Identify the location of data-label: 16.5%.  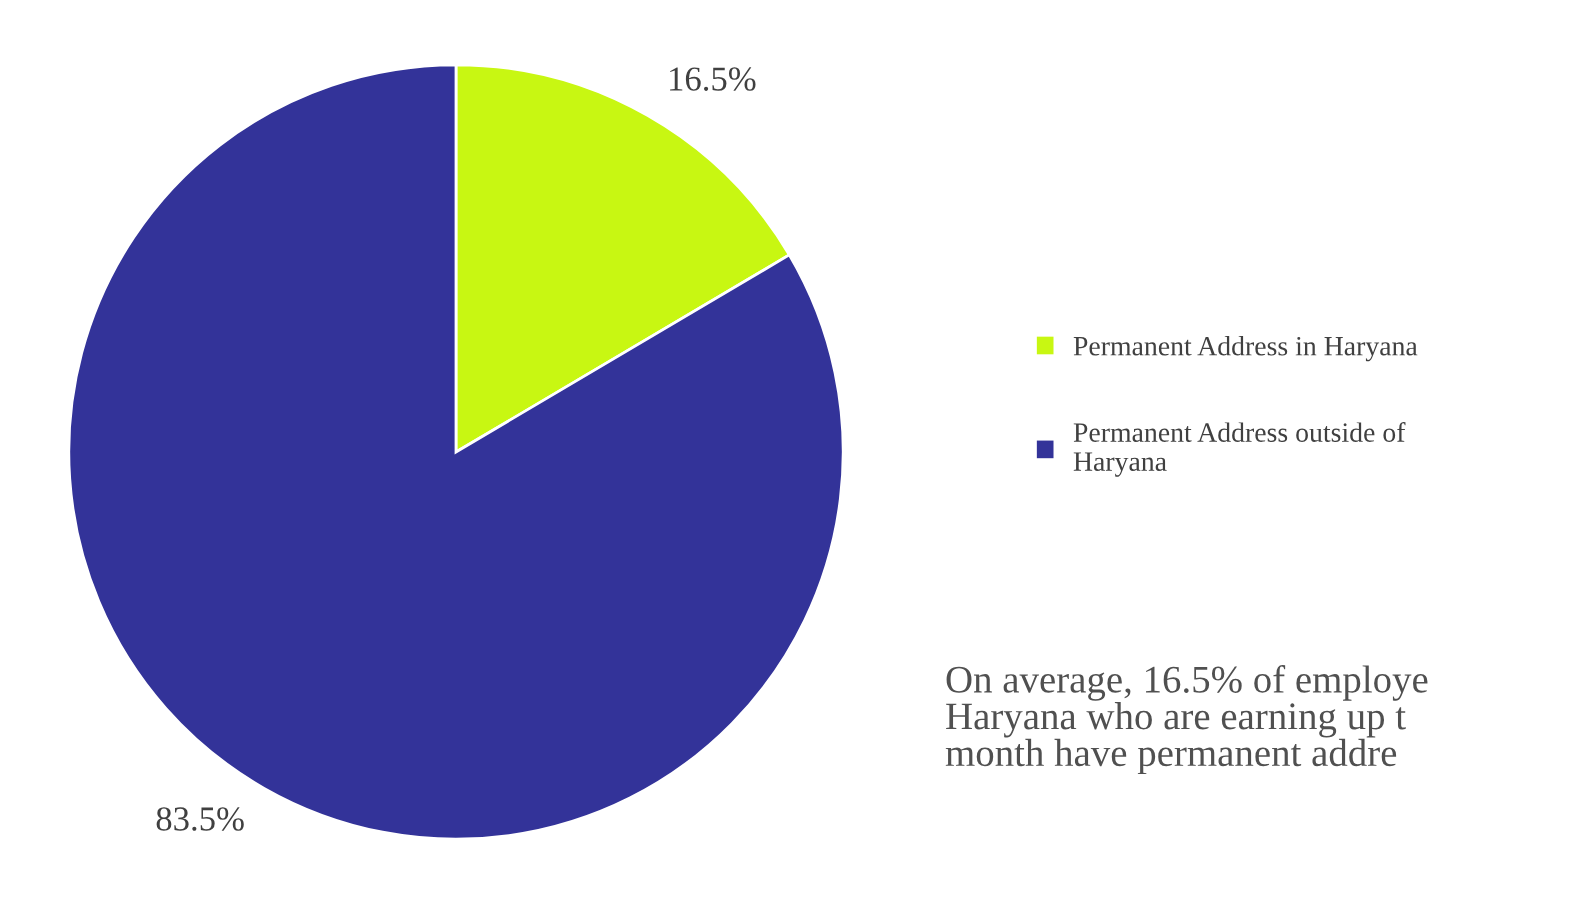
(713, 79).